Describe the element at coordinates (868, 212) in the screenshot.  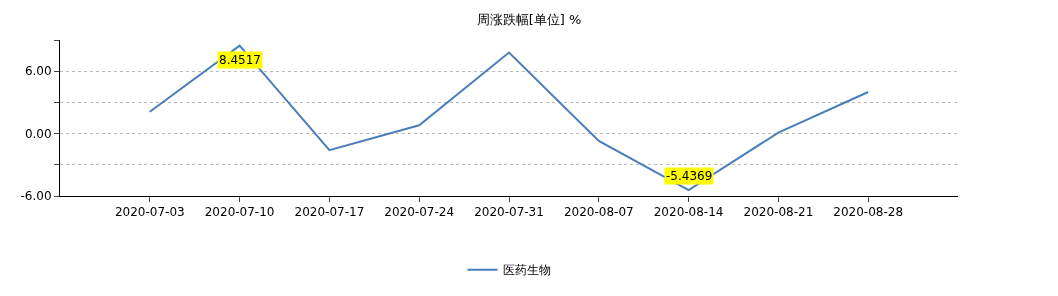
I see `x-tick-label: 2020-08-28` at that location.